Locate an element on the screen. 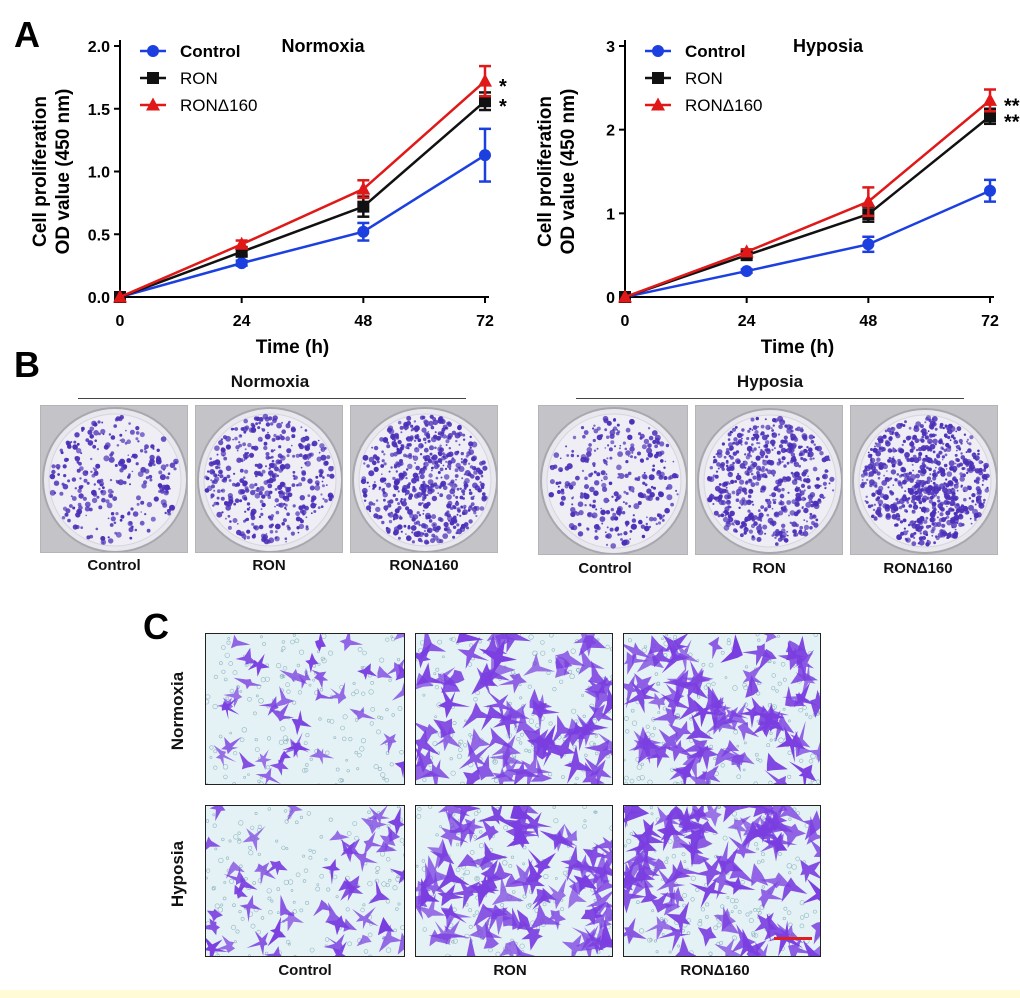 The height and width of the screenshot is (998, 1020). micrograph-normoxia-control is located at coordinates (305, 709).